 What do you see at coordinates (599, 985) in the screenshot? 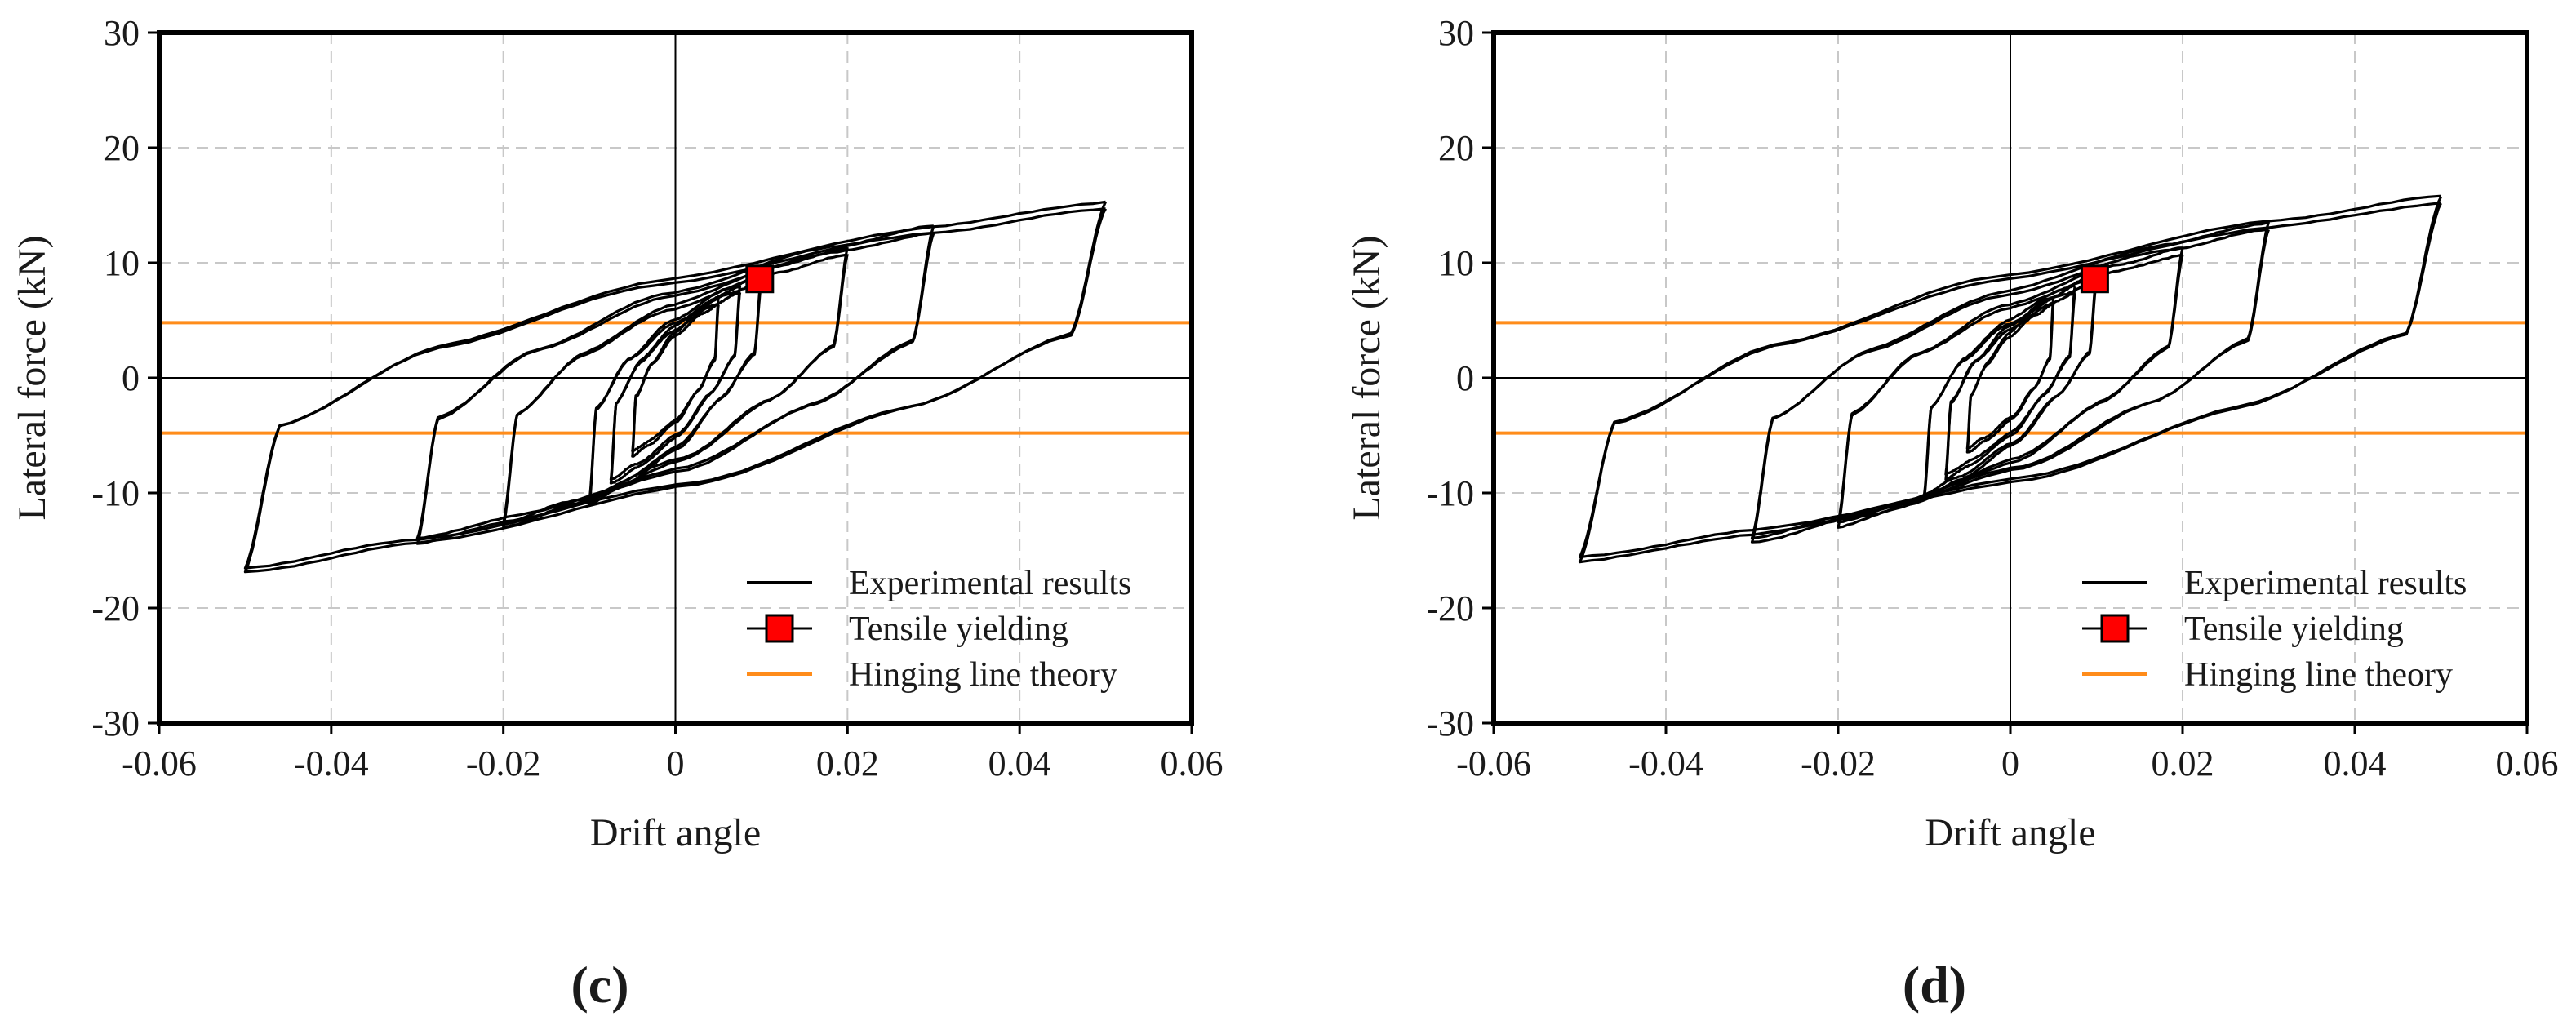
I see `panel-caption: (c)` at bounding box center [599, 985].